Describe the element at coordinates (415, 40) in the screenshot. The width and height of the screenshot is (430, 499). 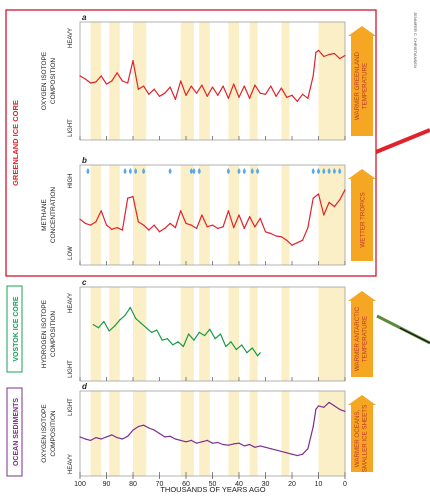
I see `credit-text: JENNIFER C. CHRISTIANSEN` at that location.